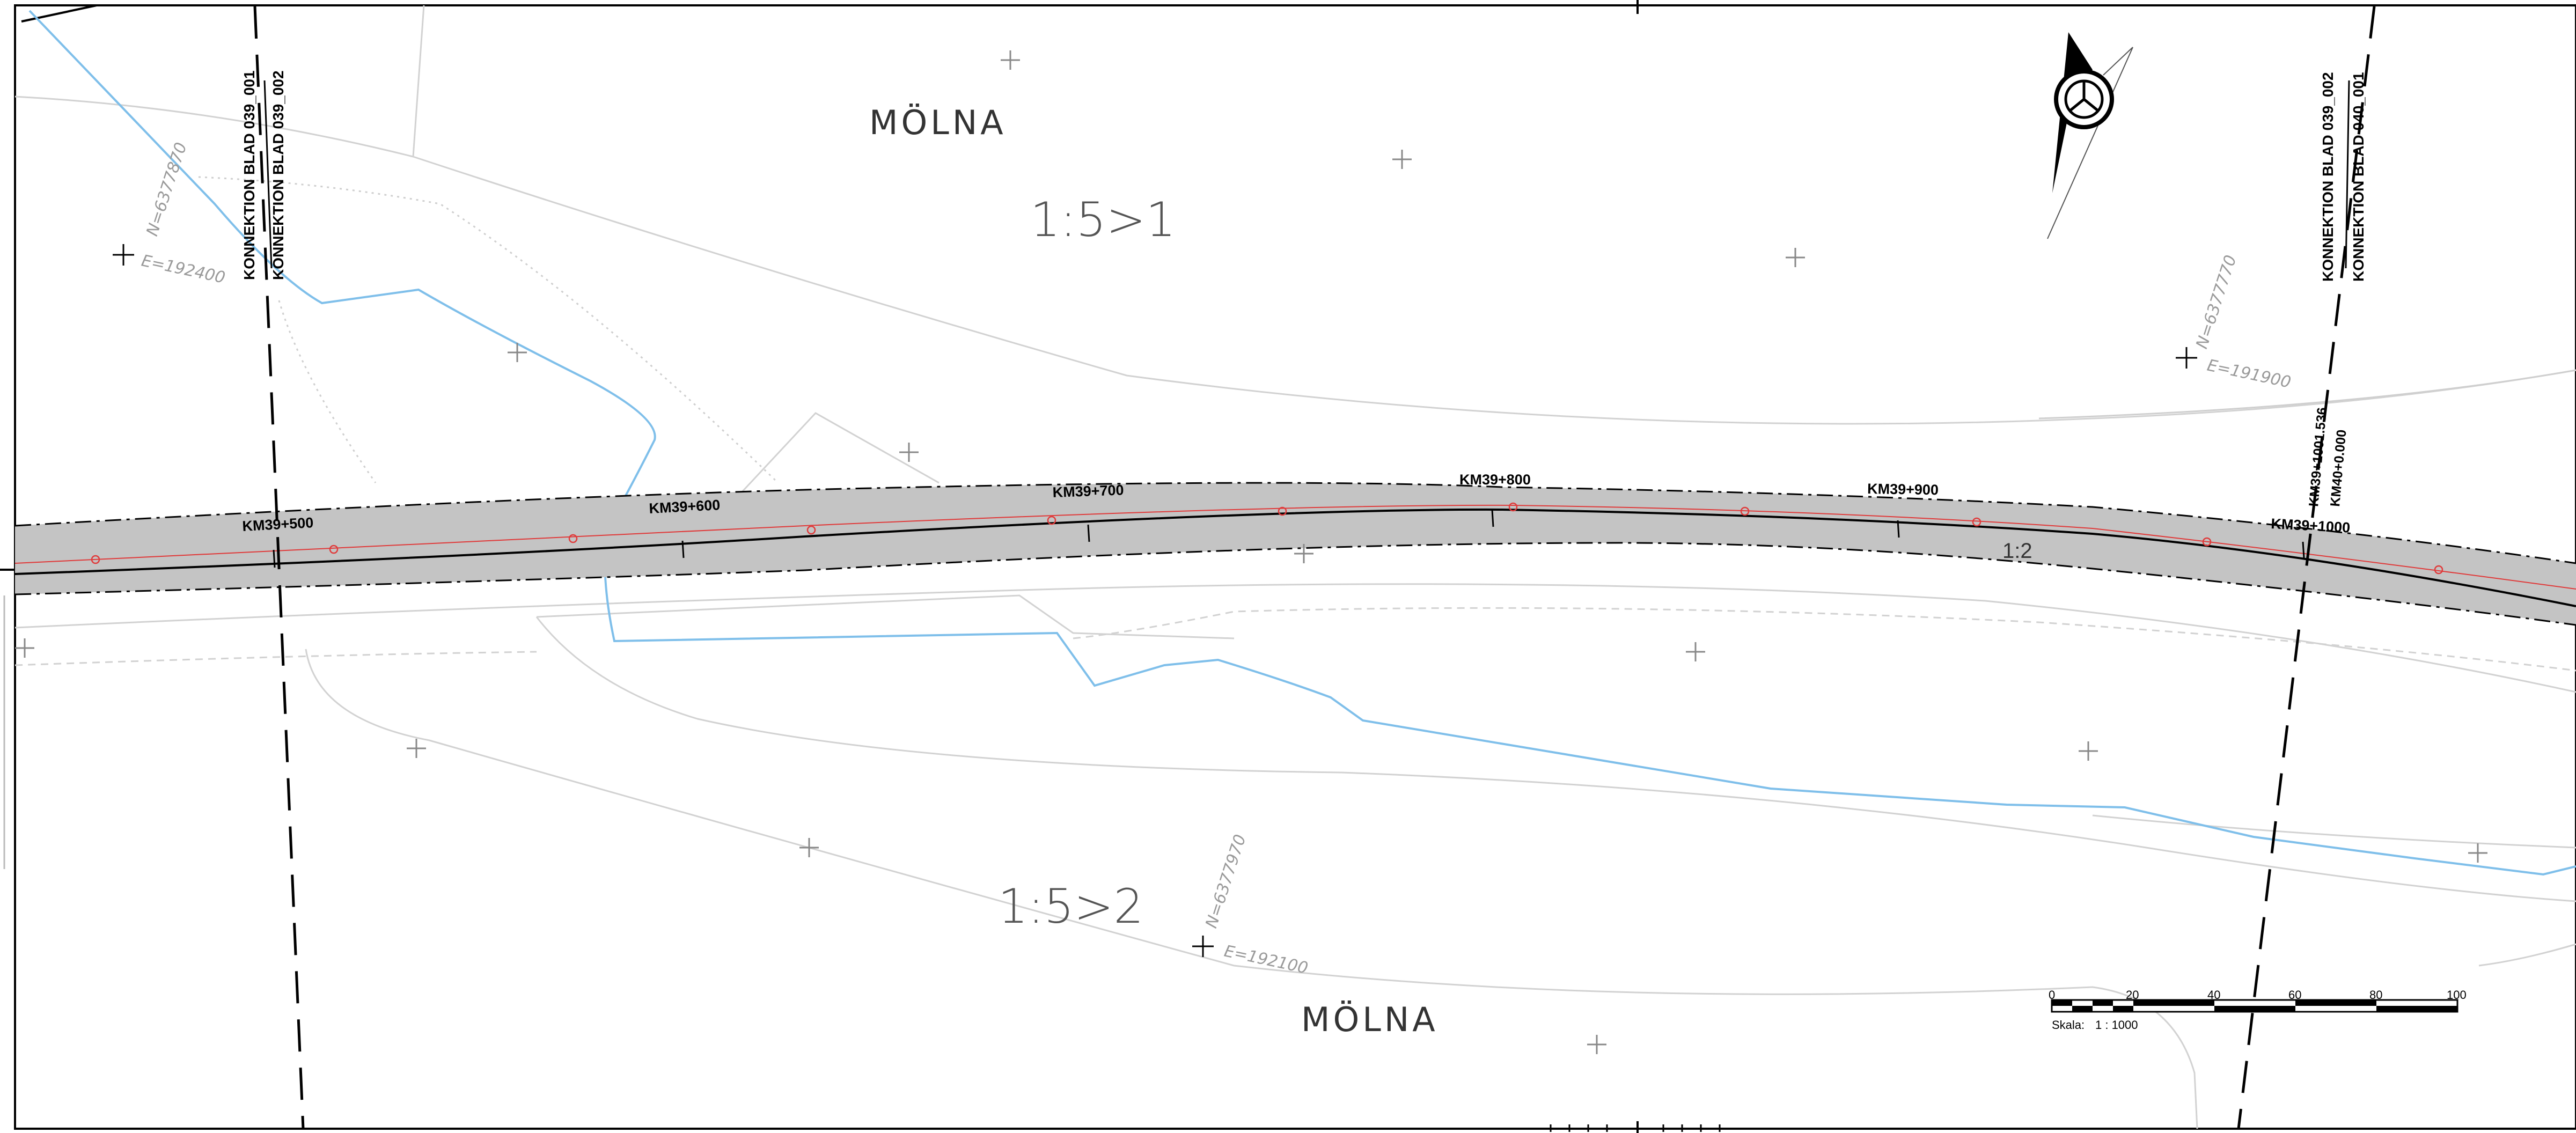 Image resolution: width=2576 pixels, height=1133 pixels. What do you see at coordinates (2338, 468) in the screenshot?
I see `chainage-km40: KM40+0.000` at bounding box center [2338, 468].